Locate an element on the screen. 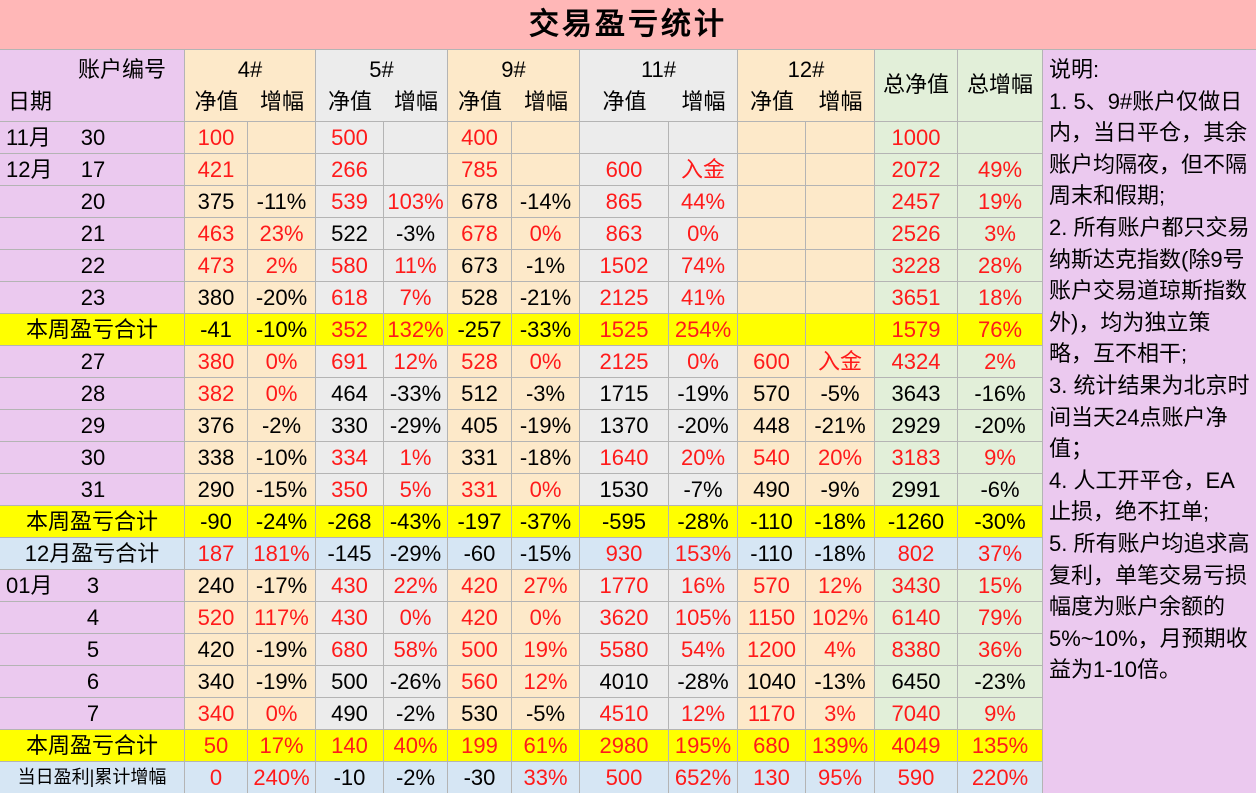 The width and height of the screenshot is (1256, 793). change-cell: -5% is located at coordinates (546, 714).